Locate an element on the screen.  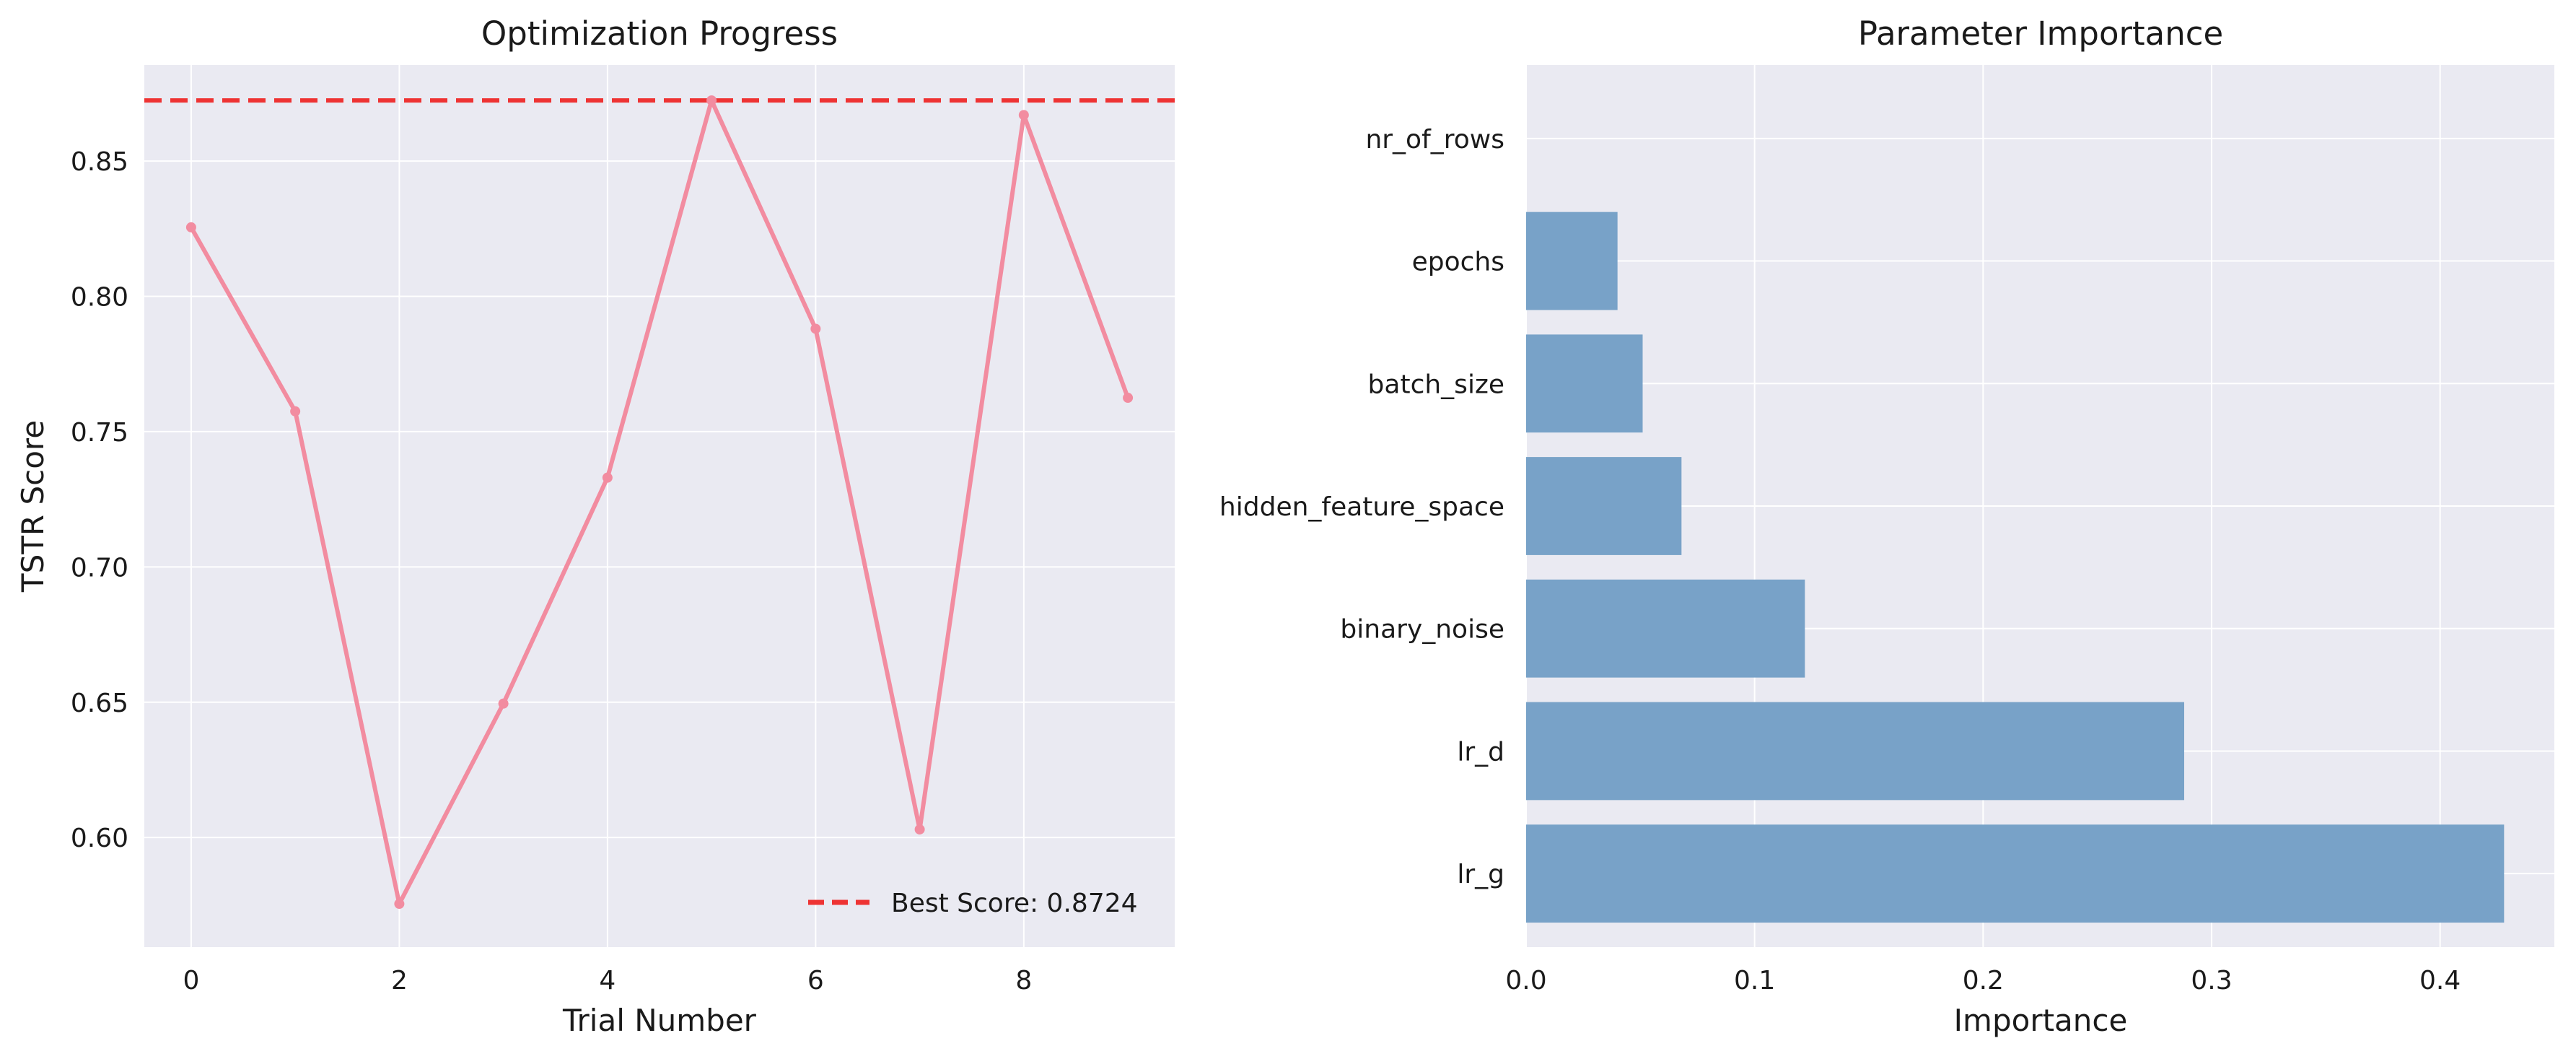
y-tick-label: 0.75 is located at coordinates (99, 433).